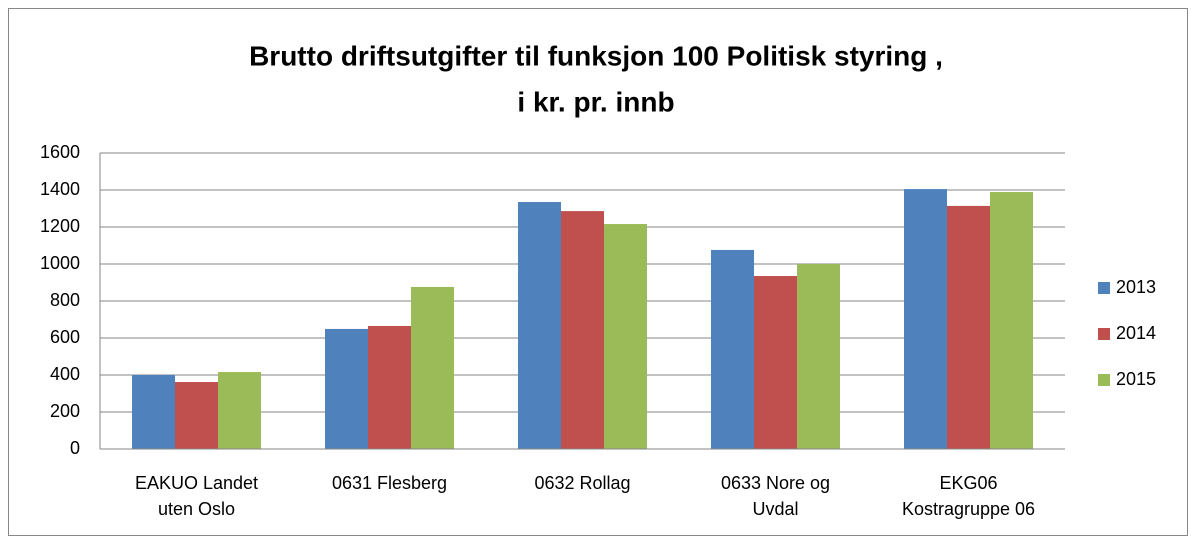  What do you see at coordinates (65, 411) in the screenshot?
I see `y-tick-label: 200` at bounding box center [65, 411].